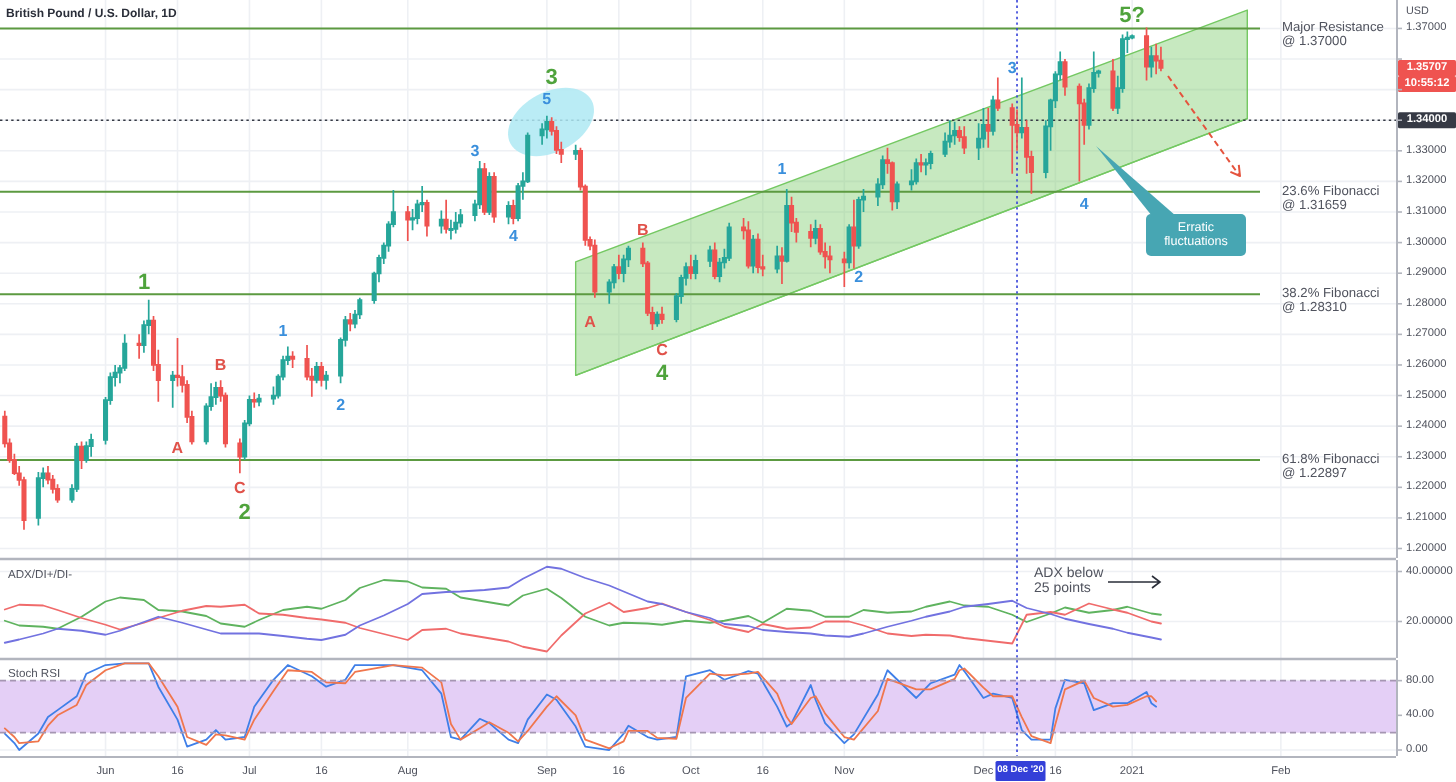  What do you see at coordinates (547, 99) in the screenshot?
I see `annotation: 5` at bounding box center [547, 99].